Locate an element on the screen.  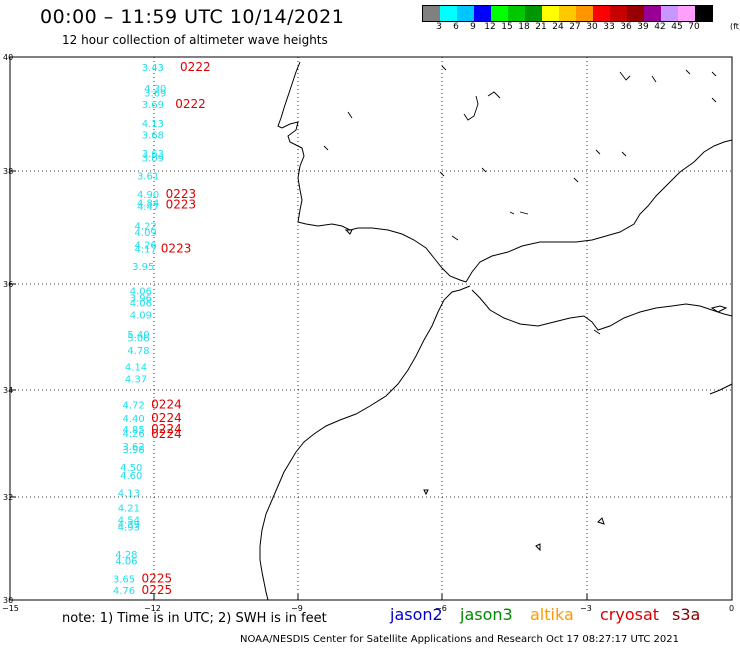
colorbar-tick-label: 15 is located at coordinates (507, 27).